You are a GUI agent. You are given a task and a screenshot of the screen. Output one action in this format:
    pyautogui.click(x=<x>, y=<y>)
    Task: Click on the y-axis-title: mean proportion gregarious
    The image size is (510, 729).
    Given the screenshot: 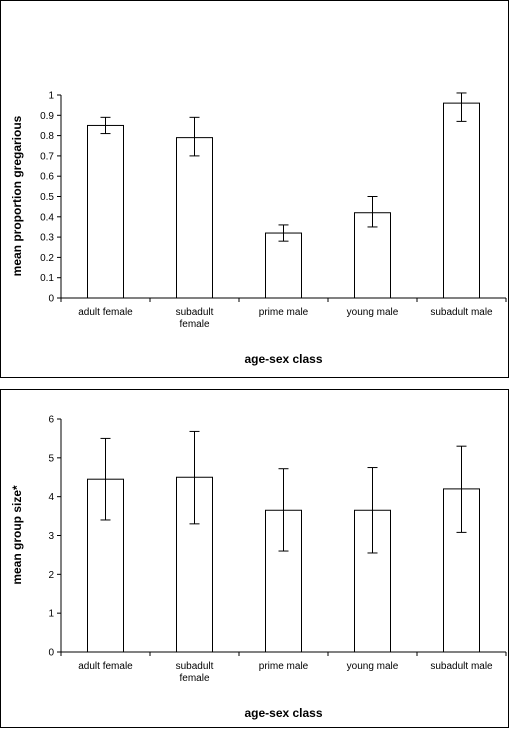 What is the action you would take?
    pyautogui.click(x=17, y=195)
    